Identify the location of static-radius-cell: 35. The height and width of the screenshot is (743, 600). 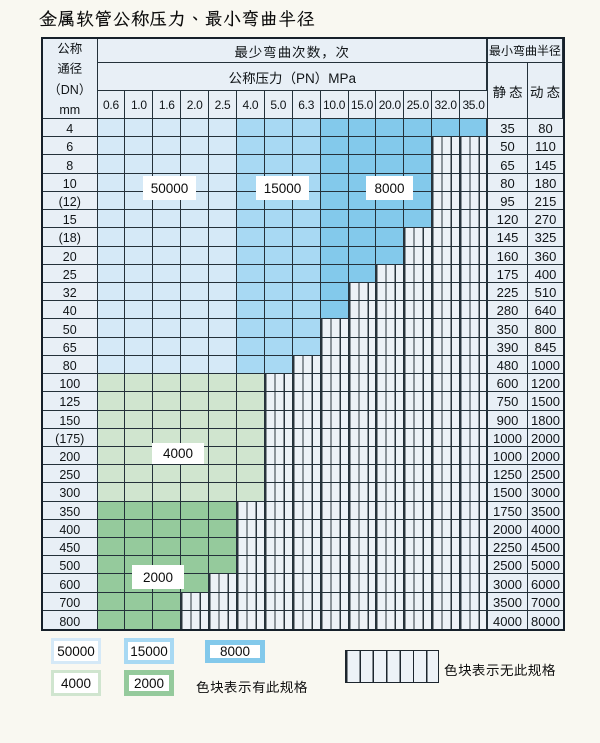
(506, 128).